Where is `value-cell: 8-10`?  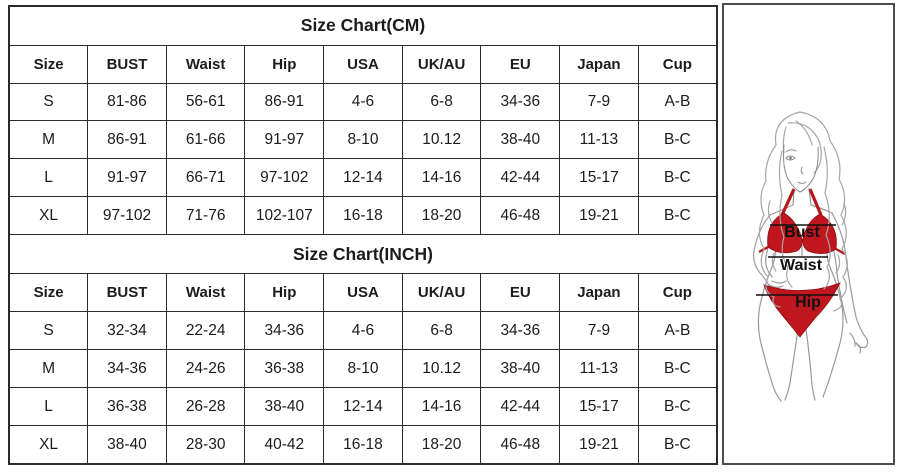 value-cell: 8-10 is located at coordinates (363, 140).